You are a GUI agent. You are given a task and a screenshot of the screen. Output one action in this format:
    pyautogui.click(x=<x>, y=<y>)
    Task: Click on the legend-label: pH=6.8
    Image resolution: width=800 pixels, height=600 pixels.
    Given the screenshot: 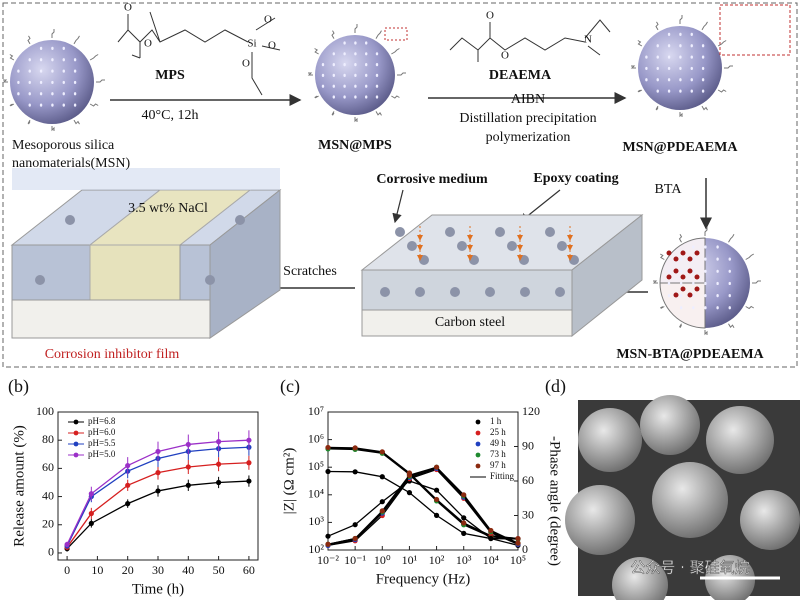 What is the action you would take?
    pyautogui.click(x=102, y=421)
    